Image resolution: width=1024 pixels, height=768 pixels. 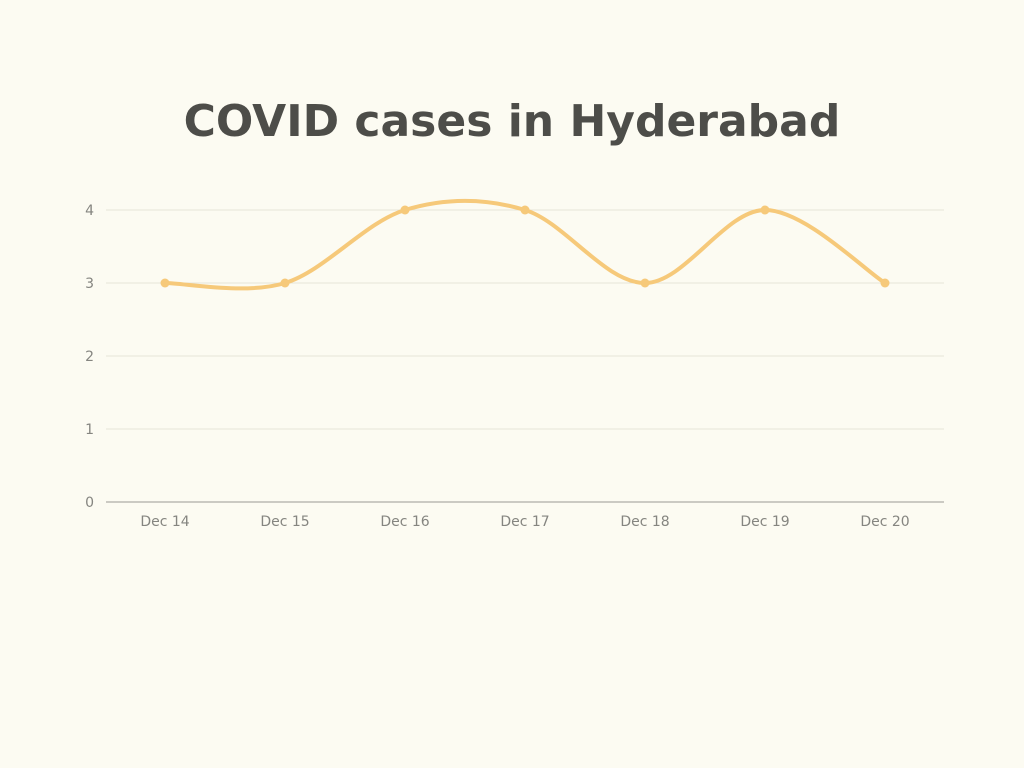 What do you see at coordinates (404, 522) in the screenshot?
I see `x-tick-label: Dec 16` at bounding box center [404, 522].